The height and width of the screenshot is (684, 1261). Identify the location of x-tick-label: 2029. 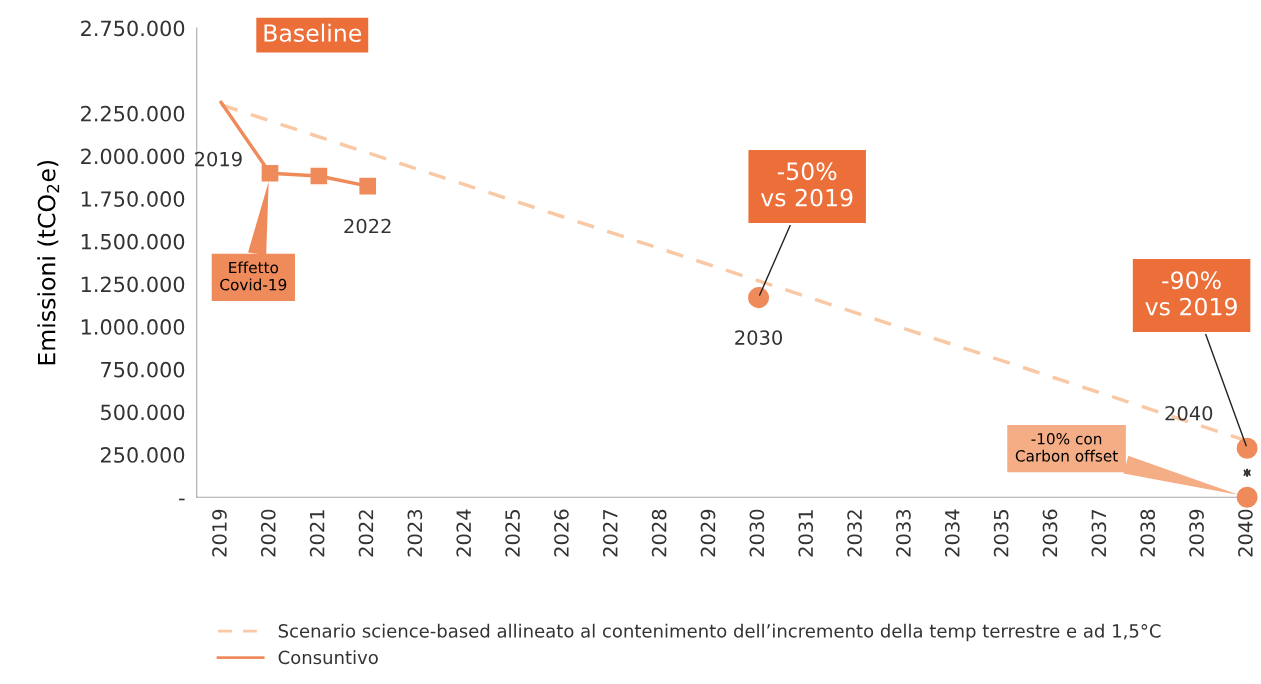
(708, 533).